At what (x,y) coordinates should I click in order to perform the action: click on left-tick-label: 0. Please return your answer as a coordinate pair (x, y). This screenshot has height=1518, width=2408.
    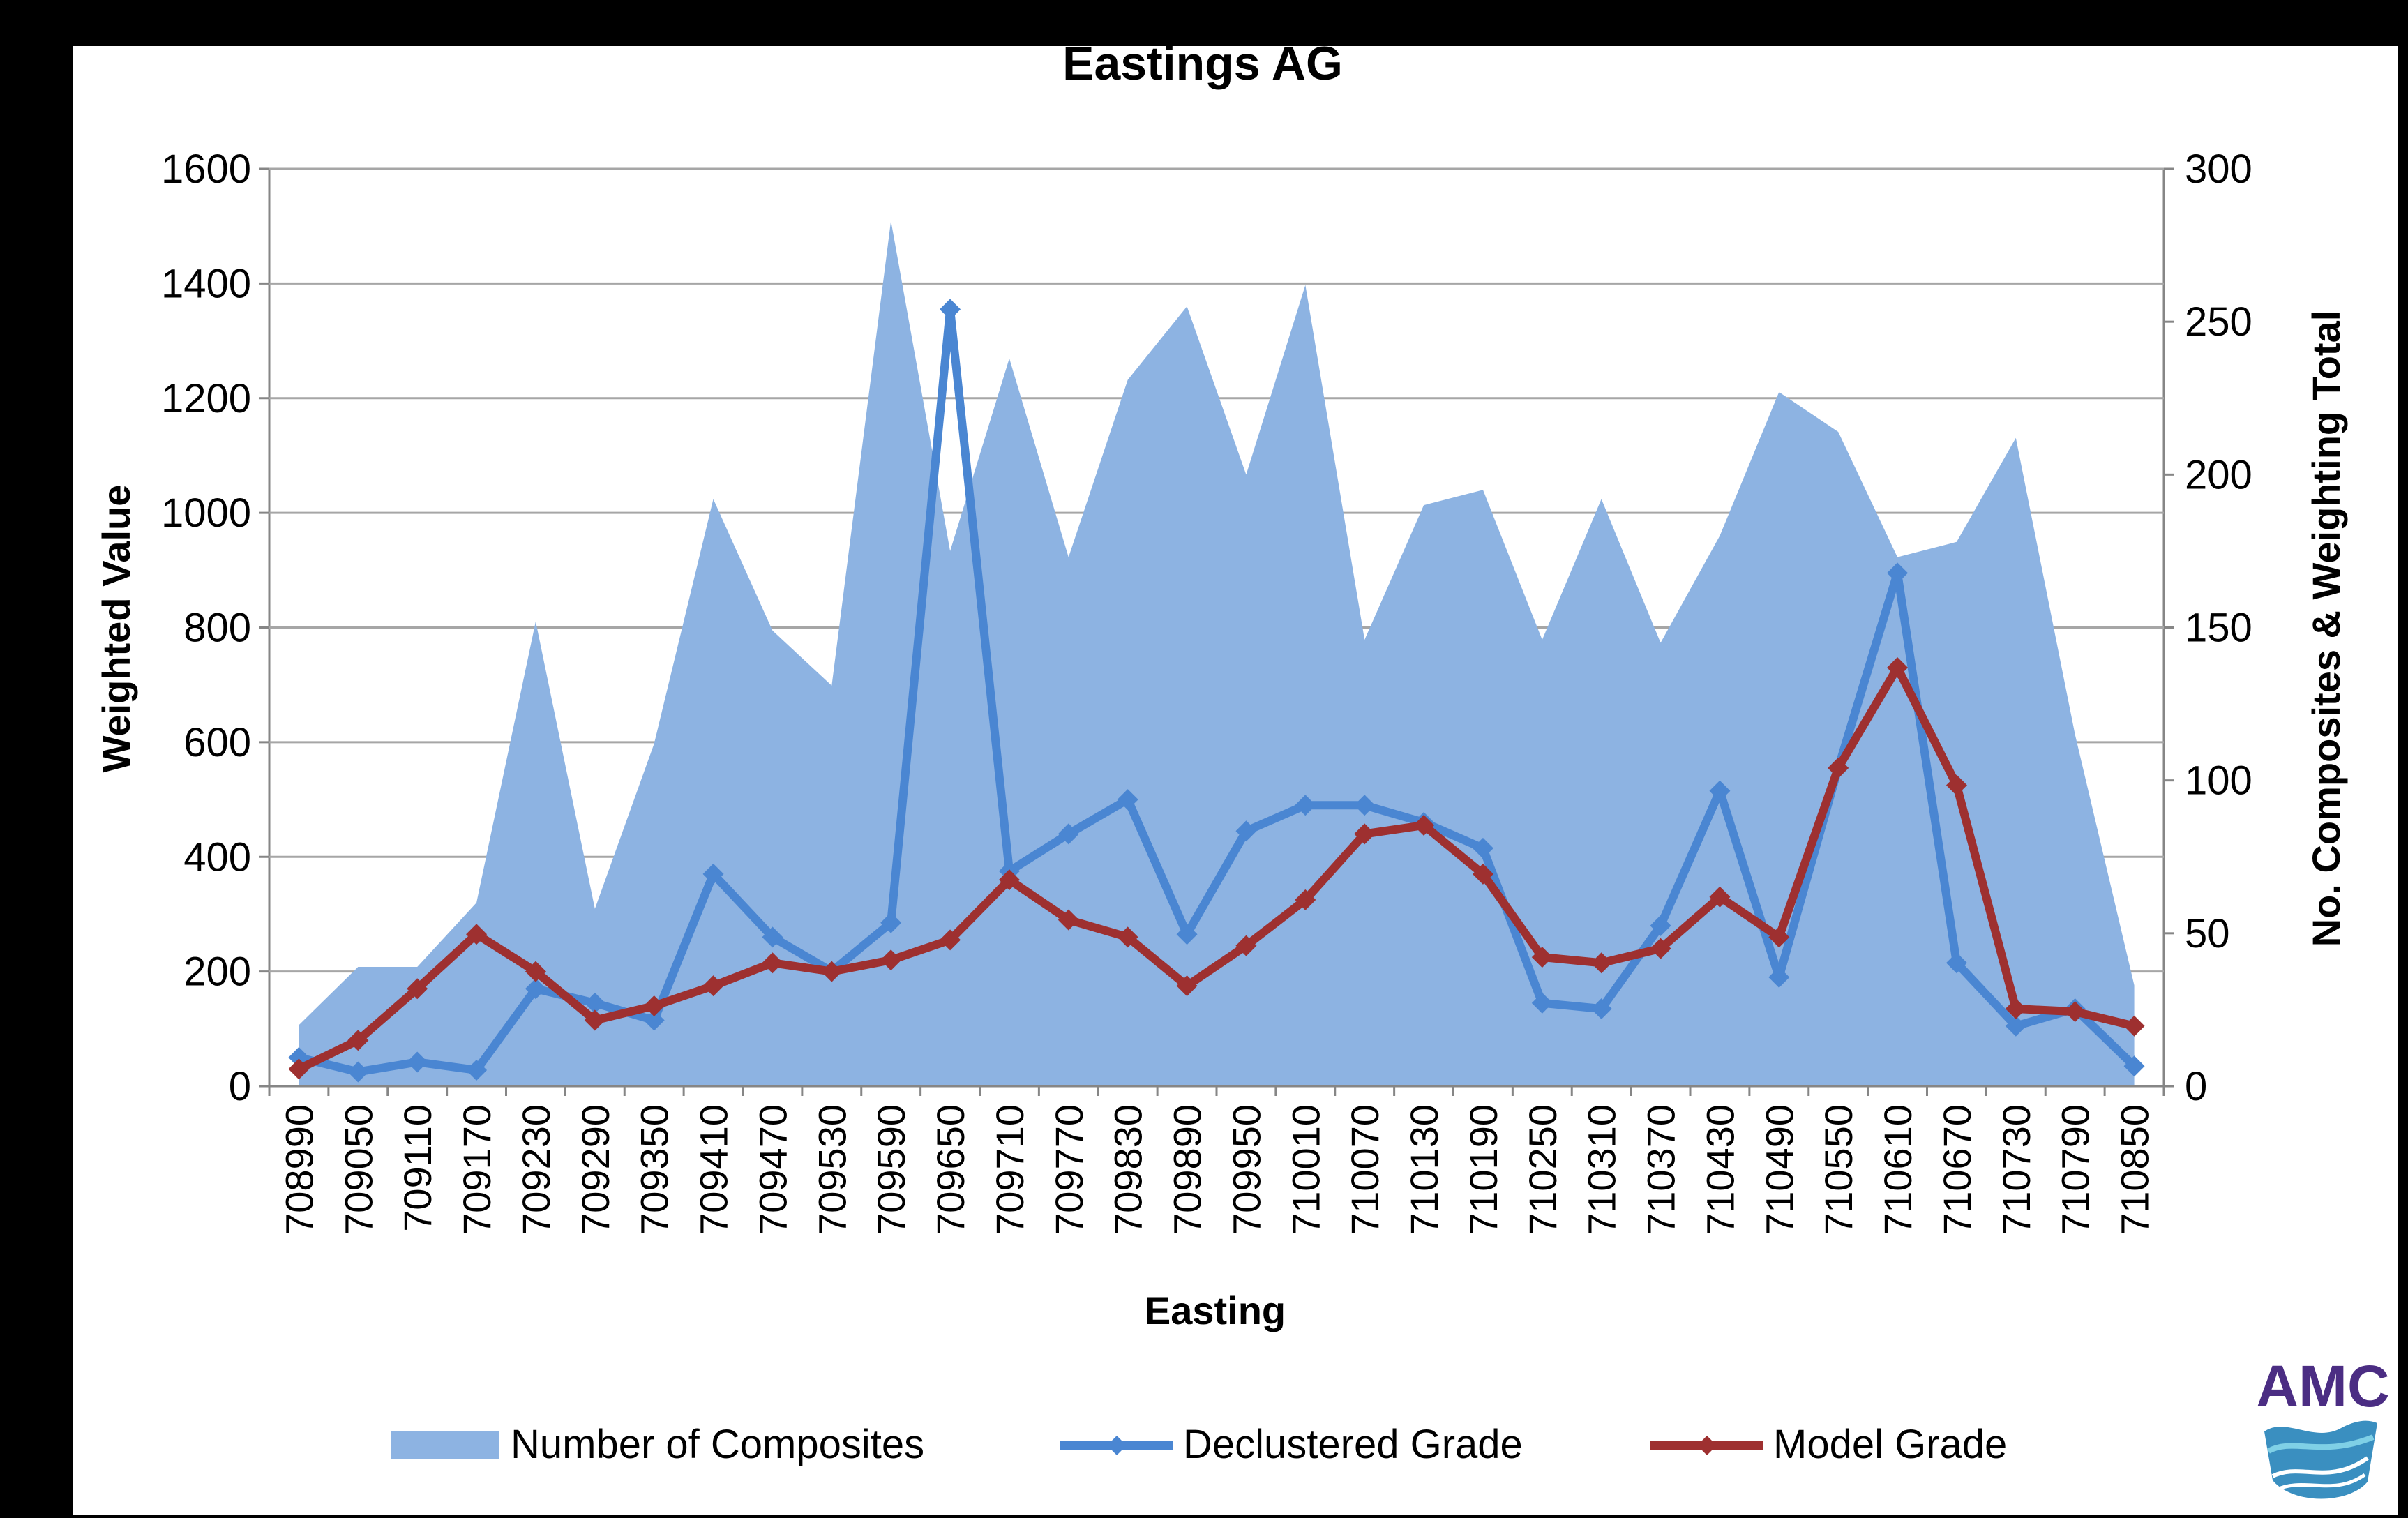
    Looking at the image, I should click on (240, 1087).